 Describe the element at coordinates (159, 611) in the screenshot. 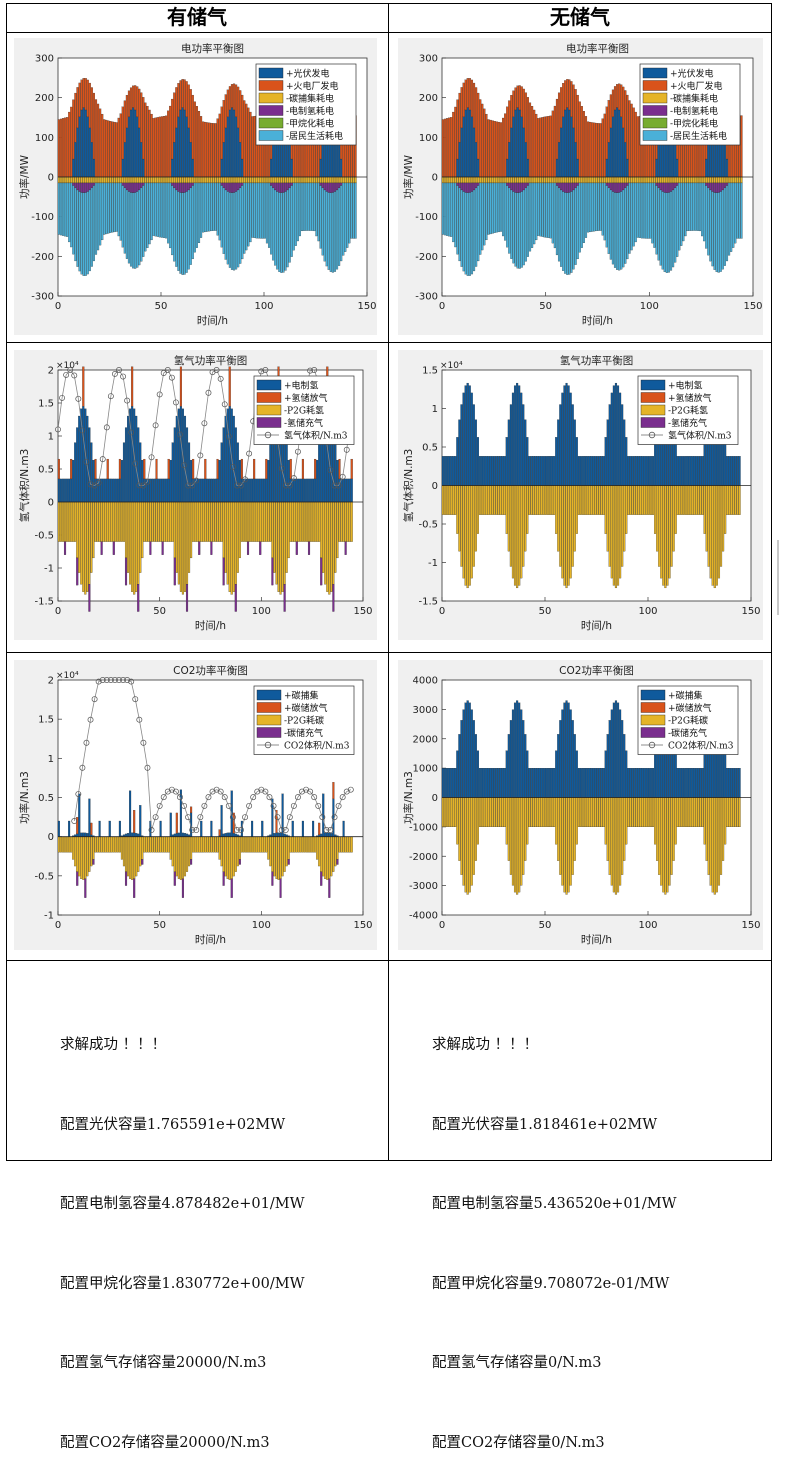

I see `x-tick-label: 50` at that location.